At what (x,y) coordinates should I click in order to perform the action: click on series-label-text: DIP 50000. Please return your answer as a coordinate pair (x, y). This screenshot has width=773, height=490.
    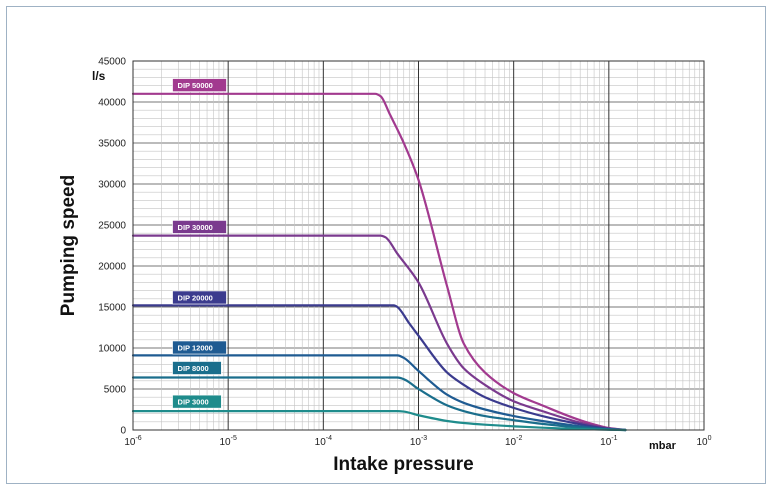
    Looking at the image, I should click on (195, 85).